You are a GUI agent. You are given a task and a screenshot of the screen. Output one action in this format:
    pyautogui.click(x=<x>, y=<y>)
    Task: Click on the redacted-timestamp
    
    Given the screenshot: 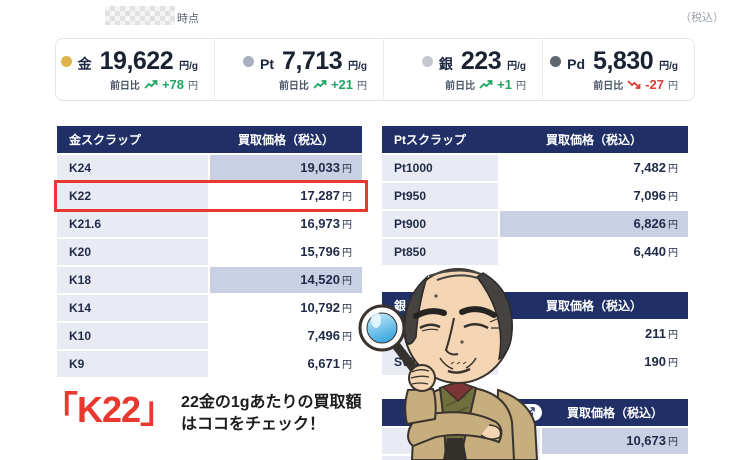 What is the action you would take?
    pyautogui.click(x=140, y=15)
    